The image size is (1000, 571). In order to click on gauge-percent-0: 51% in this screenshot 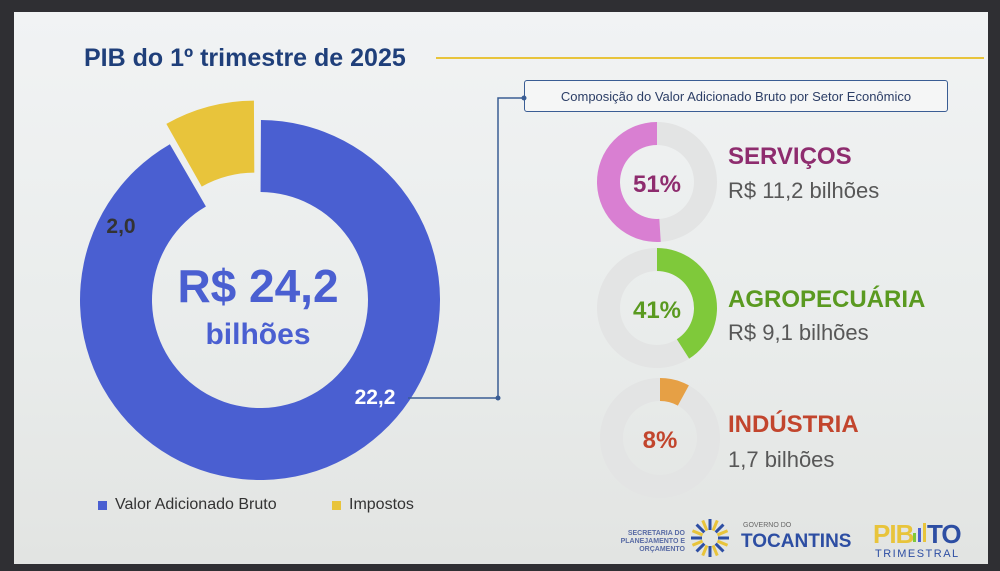, I will do `click(657, 184)`.